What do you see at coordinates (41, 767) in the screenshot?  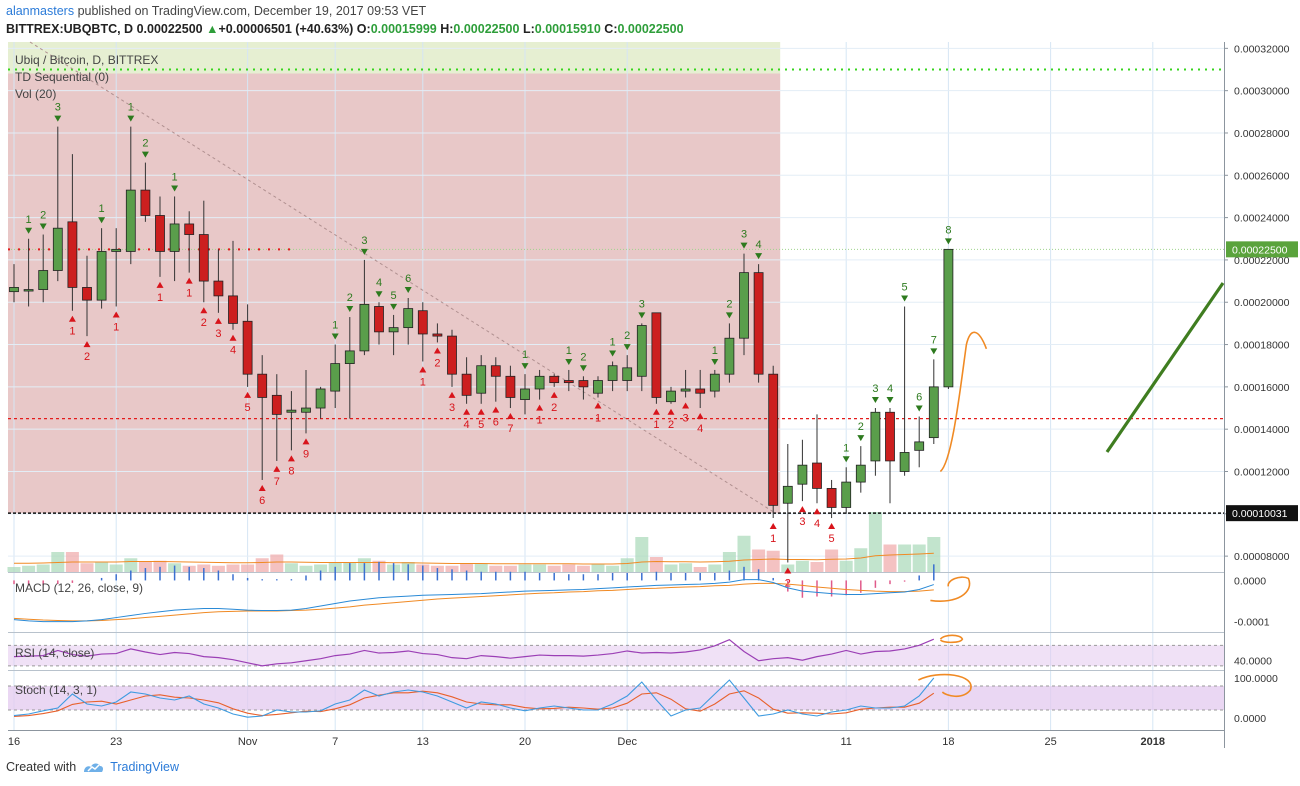 I see `created-with-text: Created with` at bounding box center [41, 767].